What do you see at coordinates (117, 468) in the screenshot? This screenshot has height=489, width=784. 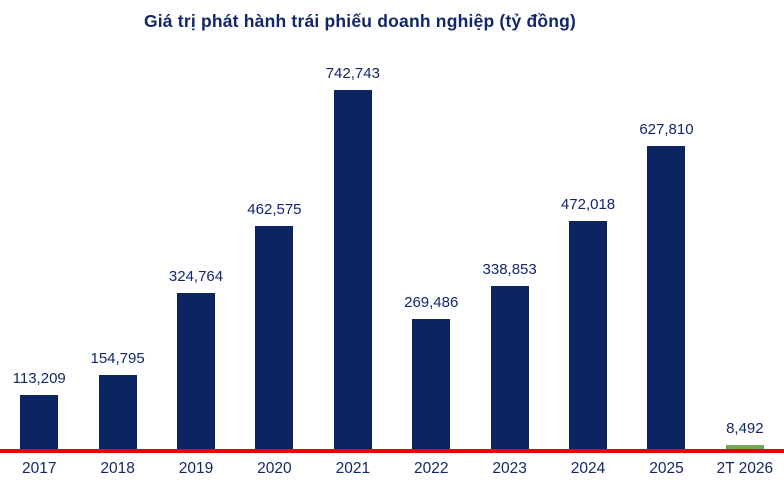 I see `x-axis-tick-label: 2018` at bounding box center [117, 468].